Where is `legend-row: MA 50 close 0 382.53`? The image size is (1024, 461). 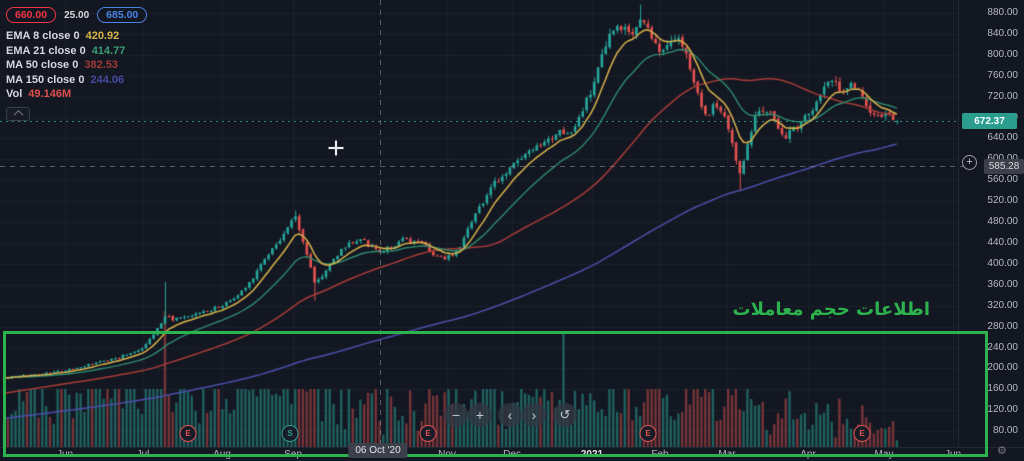 legend-row: MA 50 close 0 382.53 is located at coordinates (76, 65).